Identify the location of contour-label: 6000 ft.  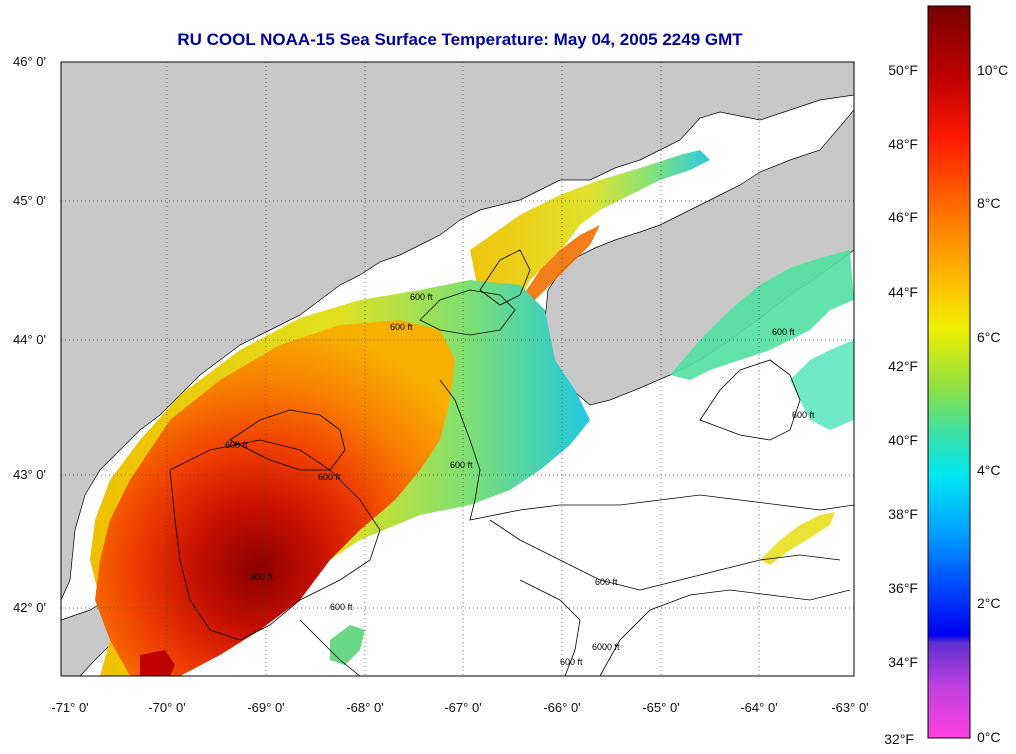
(606, 647).